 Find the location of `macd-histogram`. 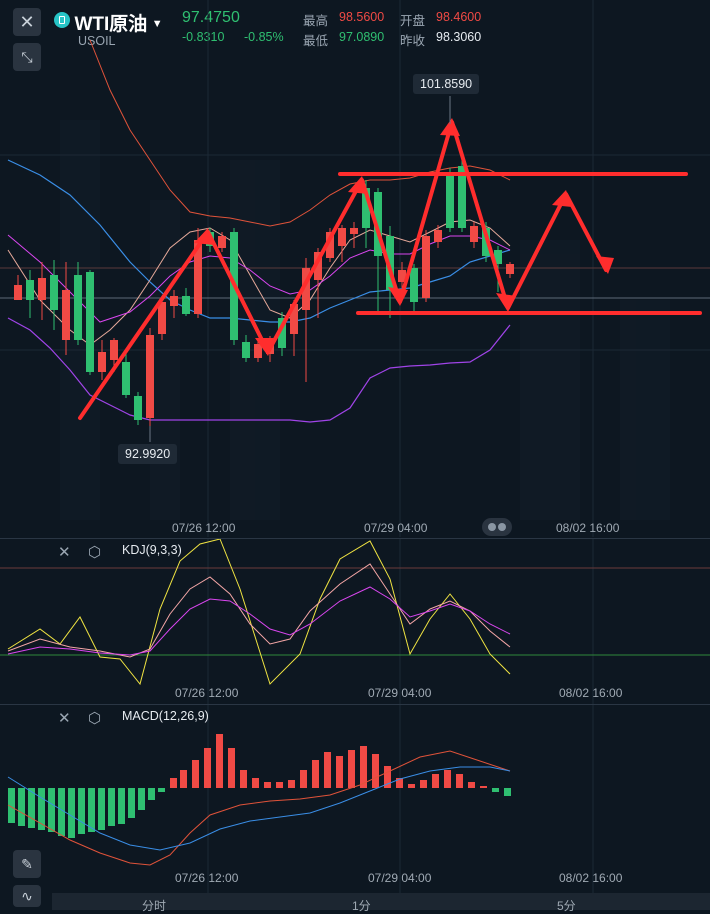

macd-histogram is located at coordinates (259, 786).